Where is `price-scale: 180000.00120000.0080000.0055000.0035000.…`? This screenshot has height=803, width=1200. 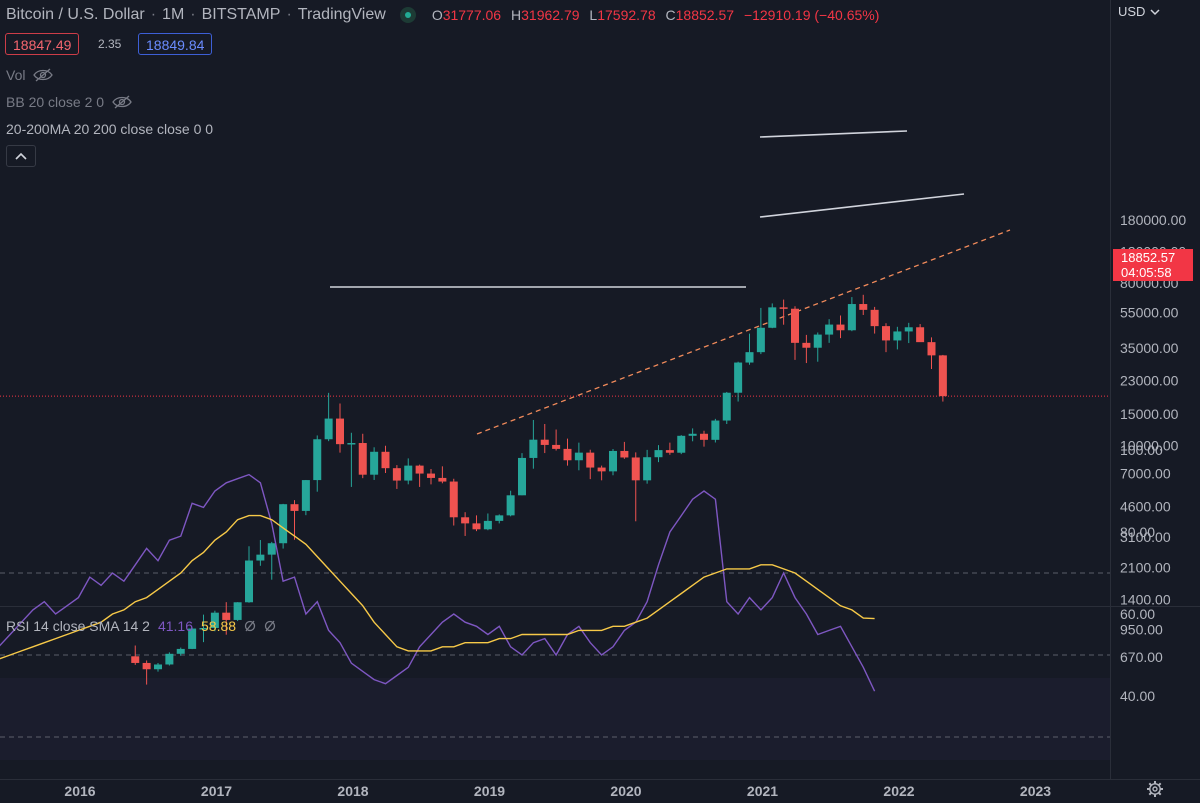 price-scale: 180000.00120000.0080000.0055000.0035000.… is located at coordinates (1153, 438).